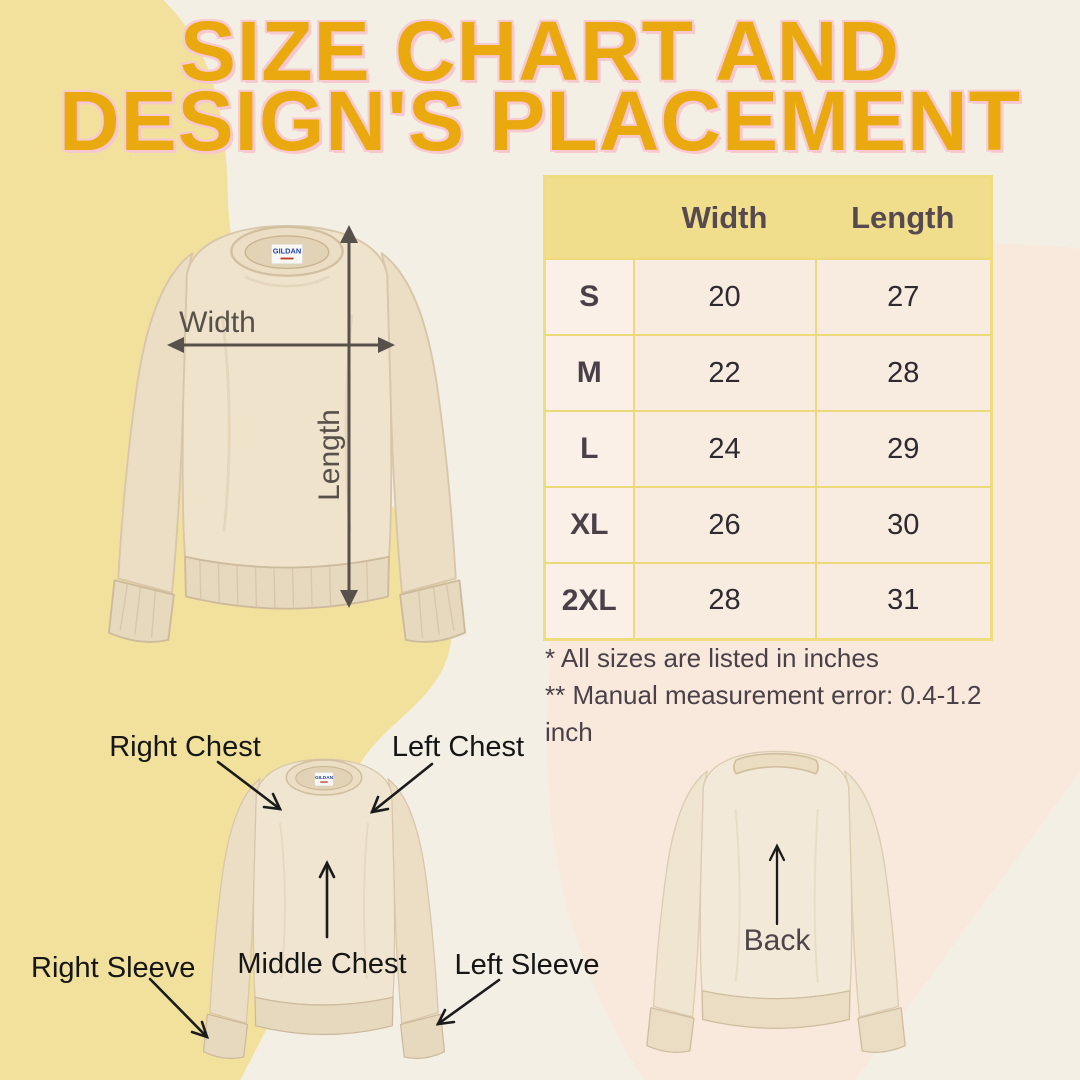  What do you see at coordinates (589, 297) in the screenshot?
I see `size-label: S` at bounding box center [589, 297].